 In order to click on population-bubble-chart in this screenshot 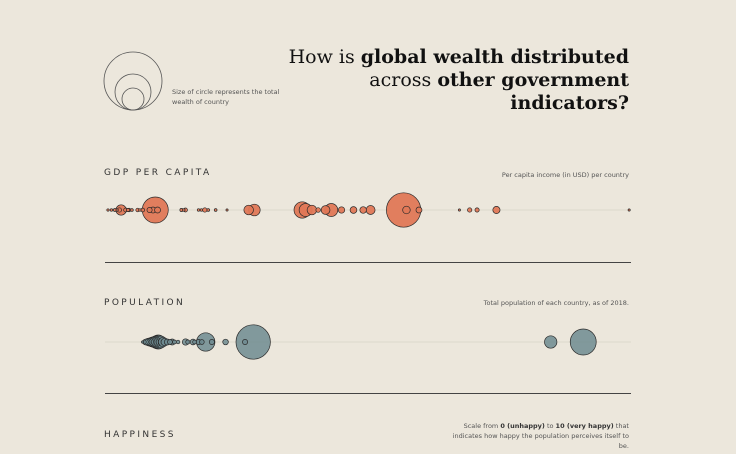, I will do `click(368, 342)`.